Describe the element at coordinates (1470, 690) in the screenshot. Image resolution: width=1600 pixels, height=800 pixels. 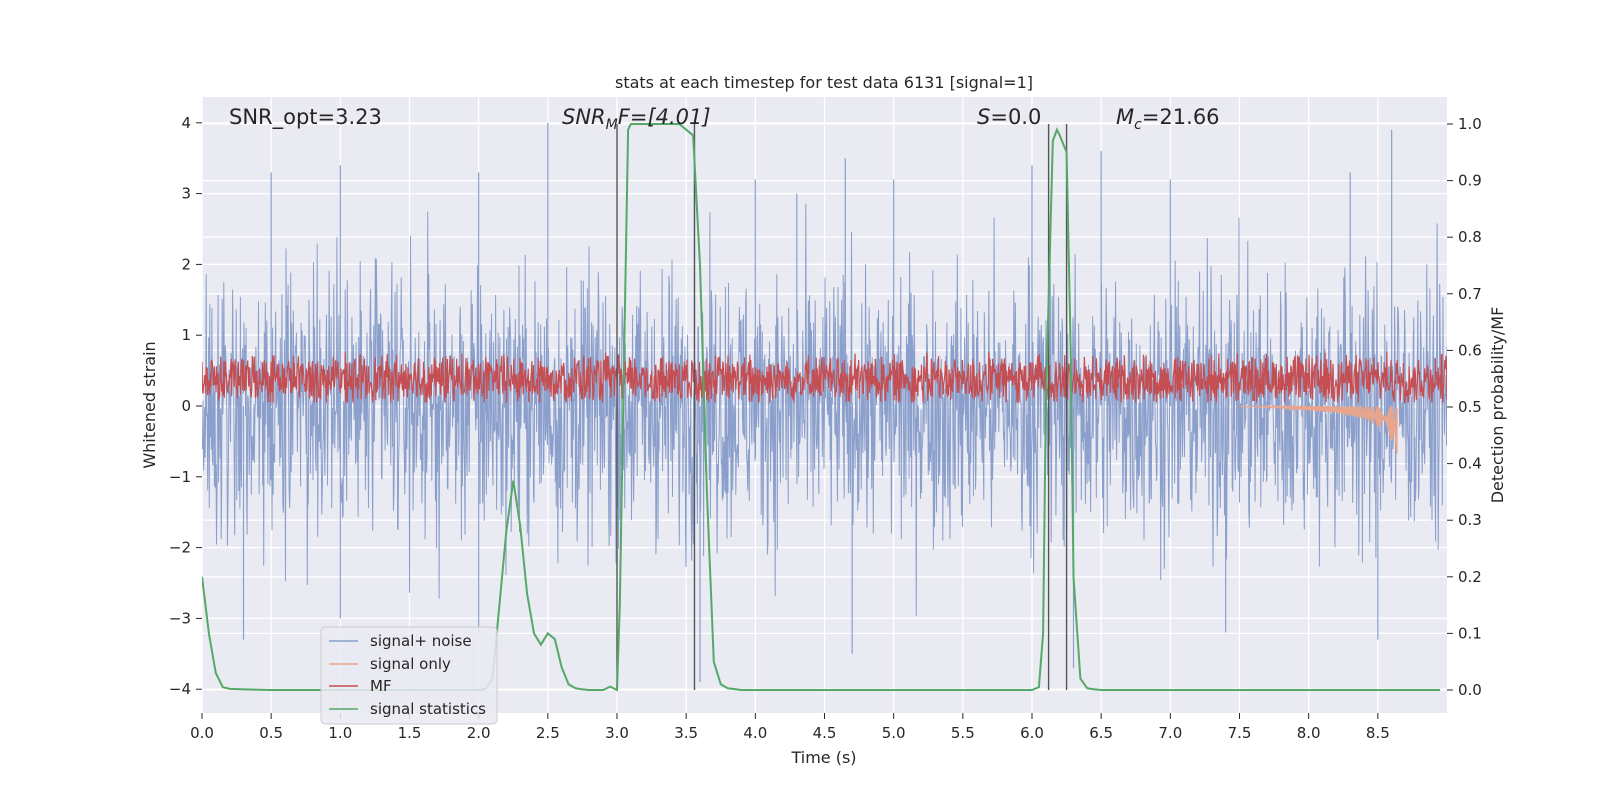
I see `yr-tick-label-10: 0.0` at that location.